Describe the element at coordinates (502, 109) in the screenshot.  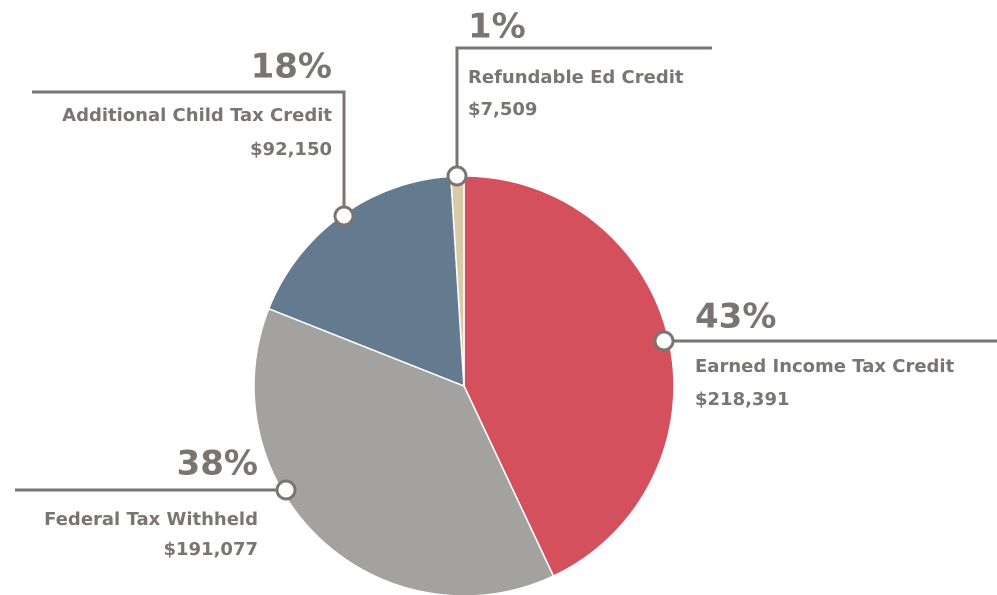
I see `amount-label: $7,509` at that location.